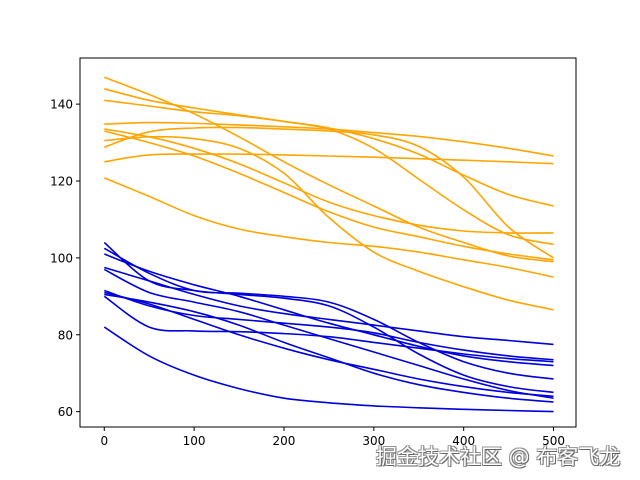 This screenshot has width=640, height=480. Describe the element at coordinates (194, 441) in the screenshot. I see `x-tick-label: 100` at that location.